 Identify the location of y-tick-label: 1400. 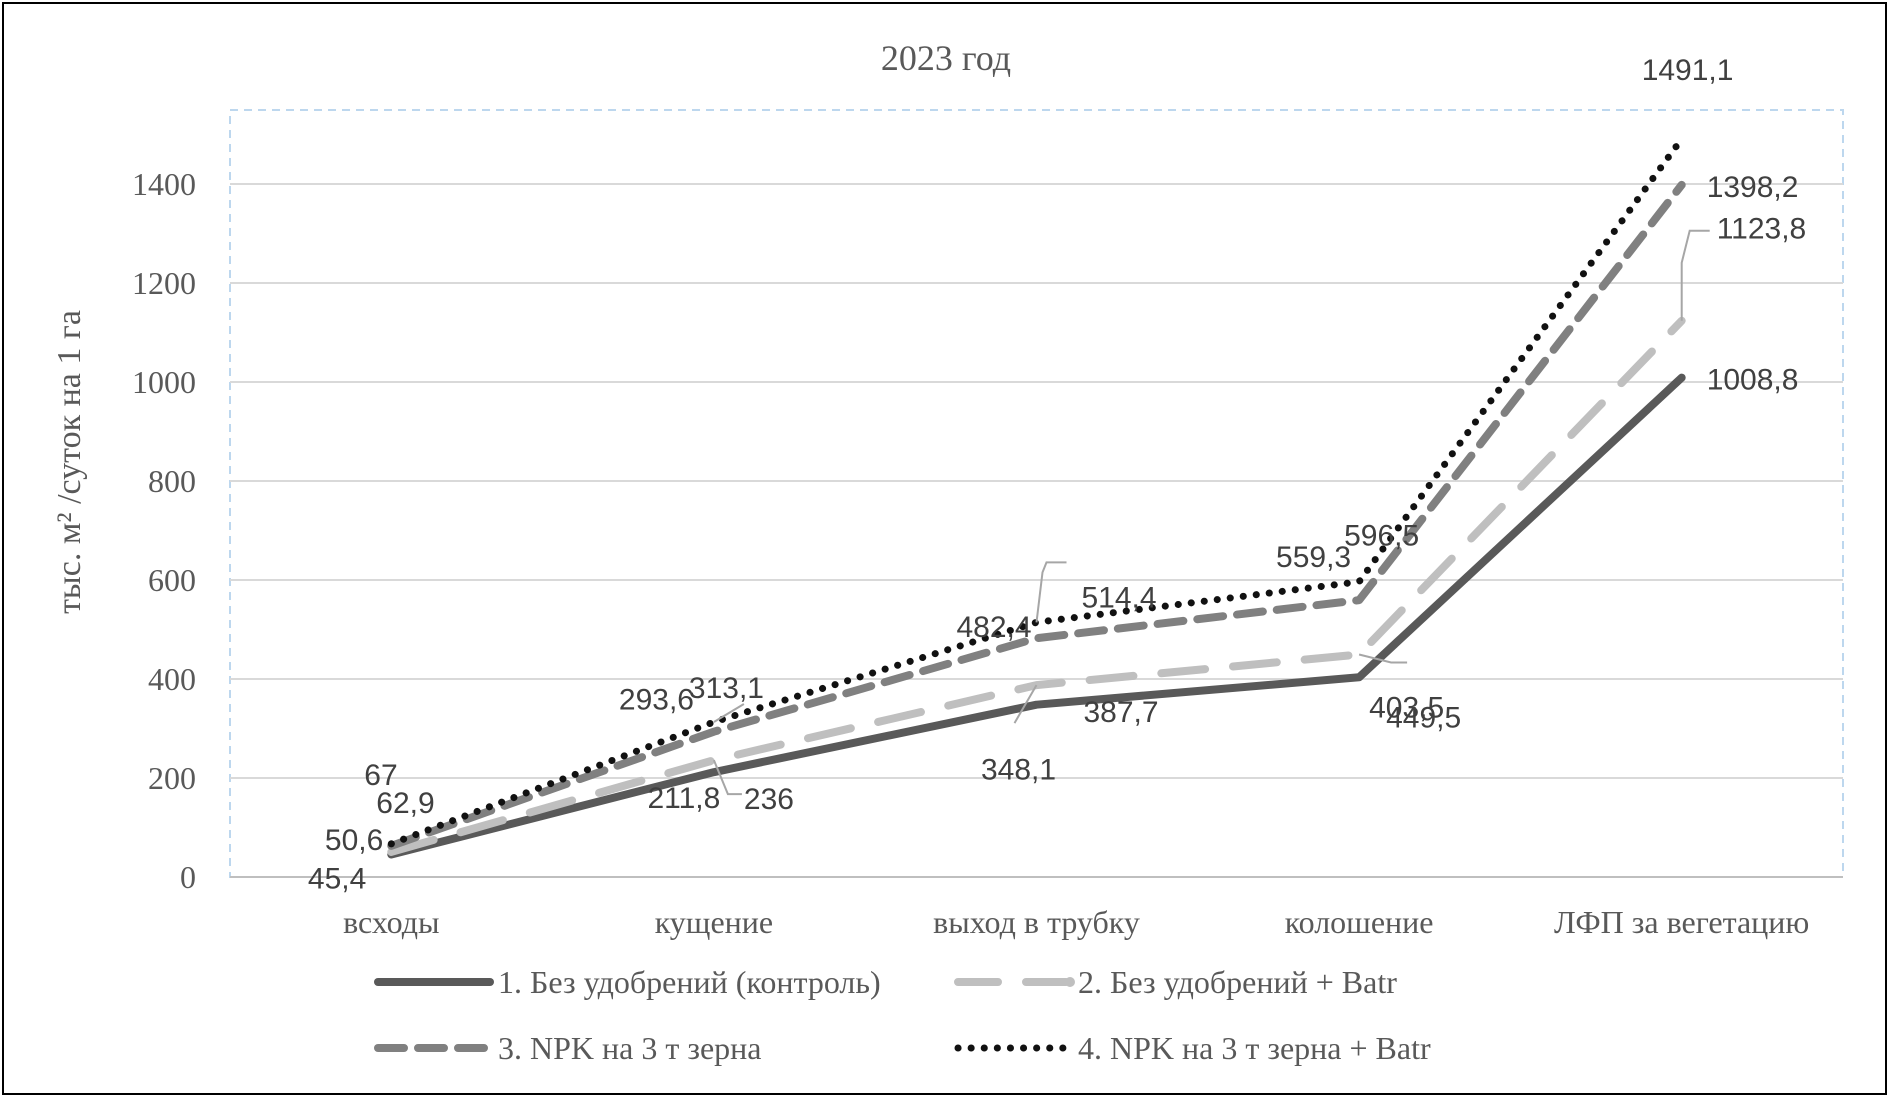
(164, 184).